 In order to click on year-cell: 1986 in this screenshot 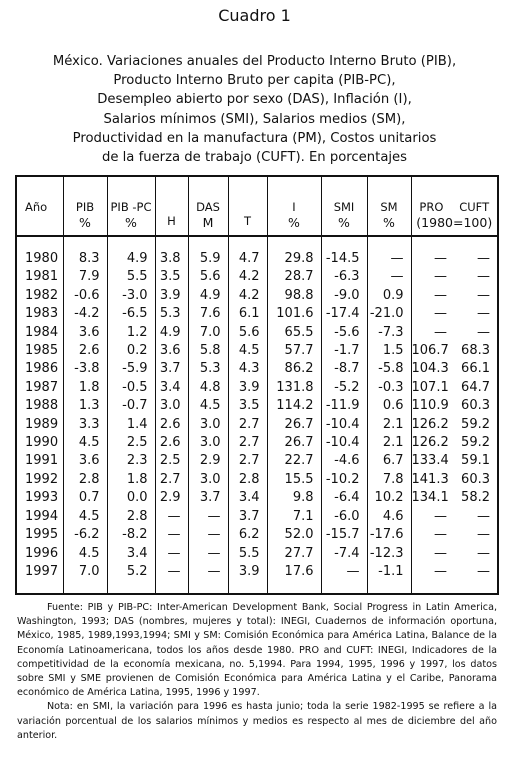, I will do `click(42, 369)`.